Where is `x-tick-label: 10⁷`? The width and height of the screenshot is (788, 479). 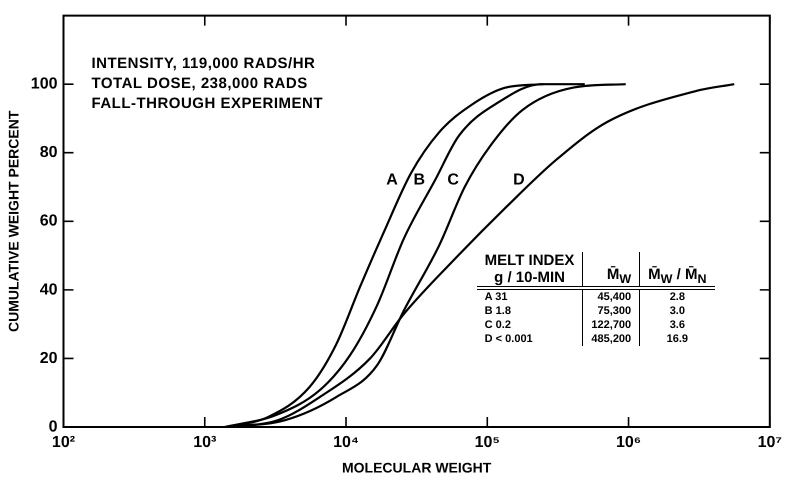
x-tick-label: 10⁷ is located at coordinates (770, 443).